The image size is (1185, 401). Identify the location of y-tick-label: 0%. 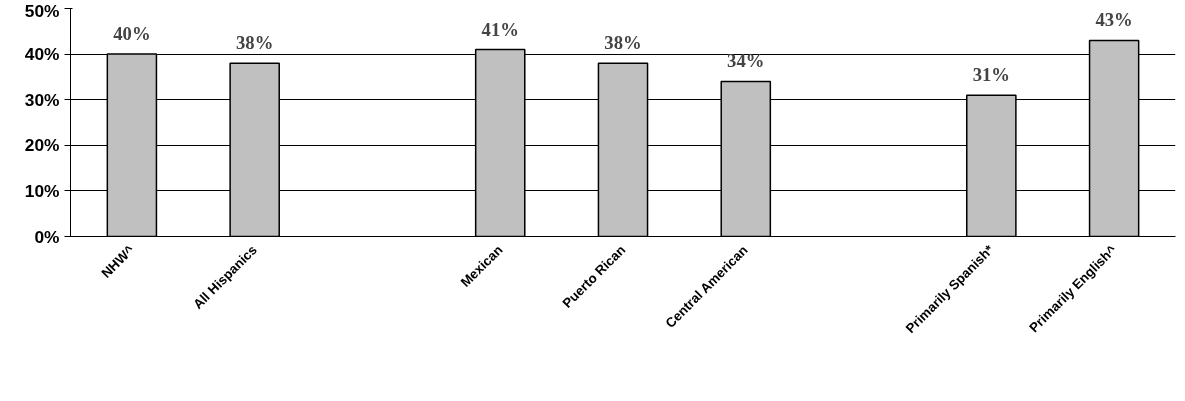
(47, 236).